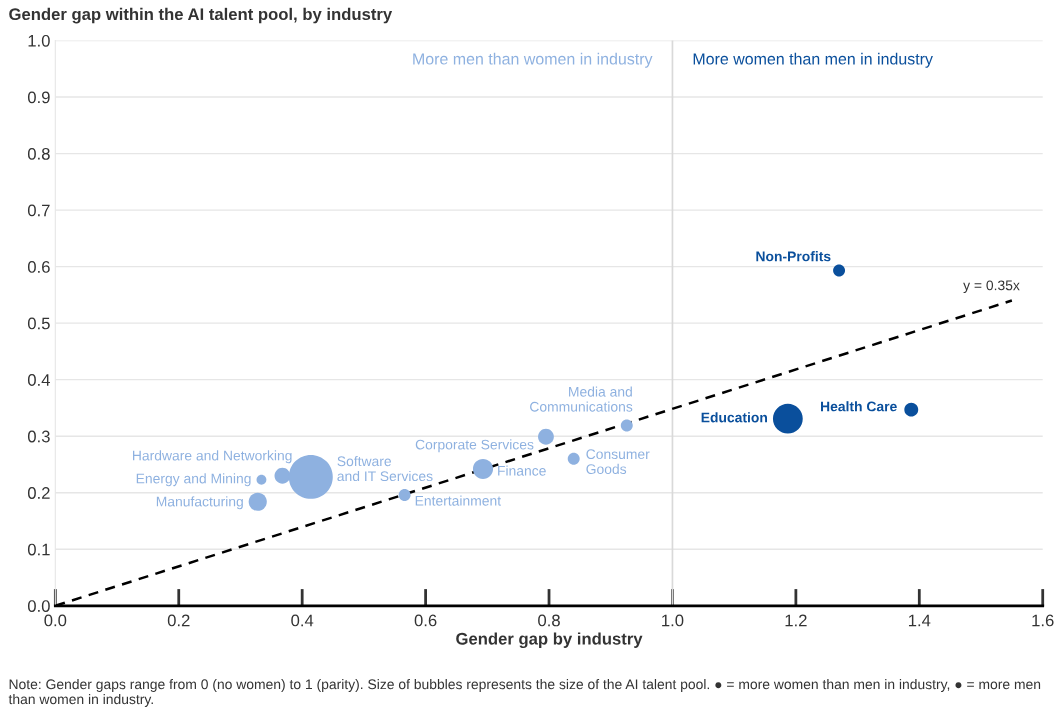  Describe the element at coordinates (178, 620) in the screenshot. I see `x-tick-label: 0.2` at that location.